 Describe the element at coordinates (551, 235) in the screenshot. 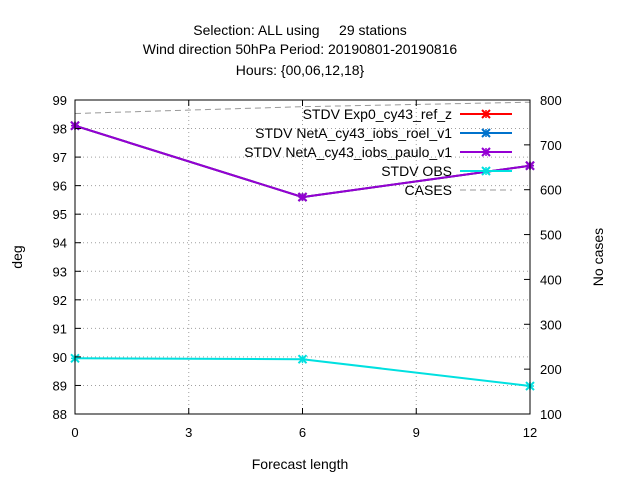

I see `y2-tick-label: 500` at that location.